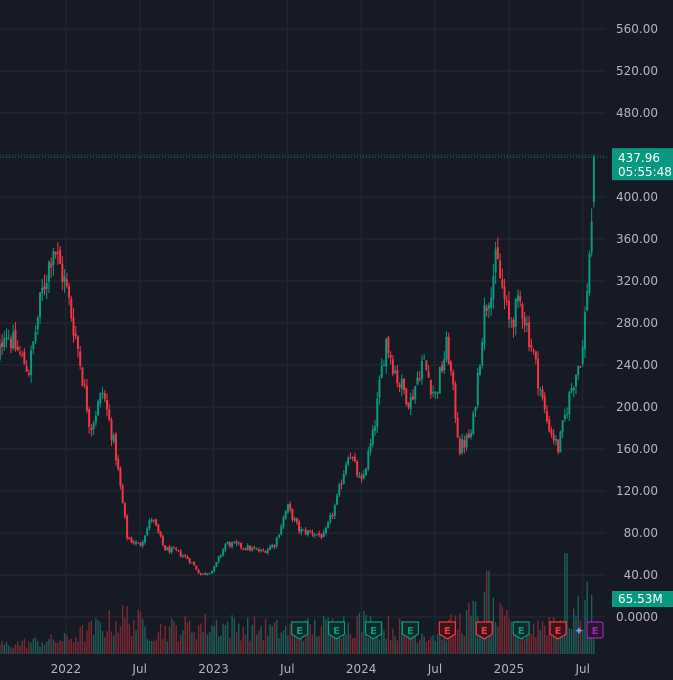  I want to click on y-tick-label: 560.00, so click(637, 29).